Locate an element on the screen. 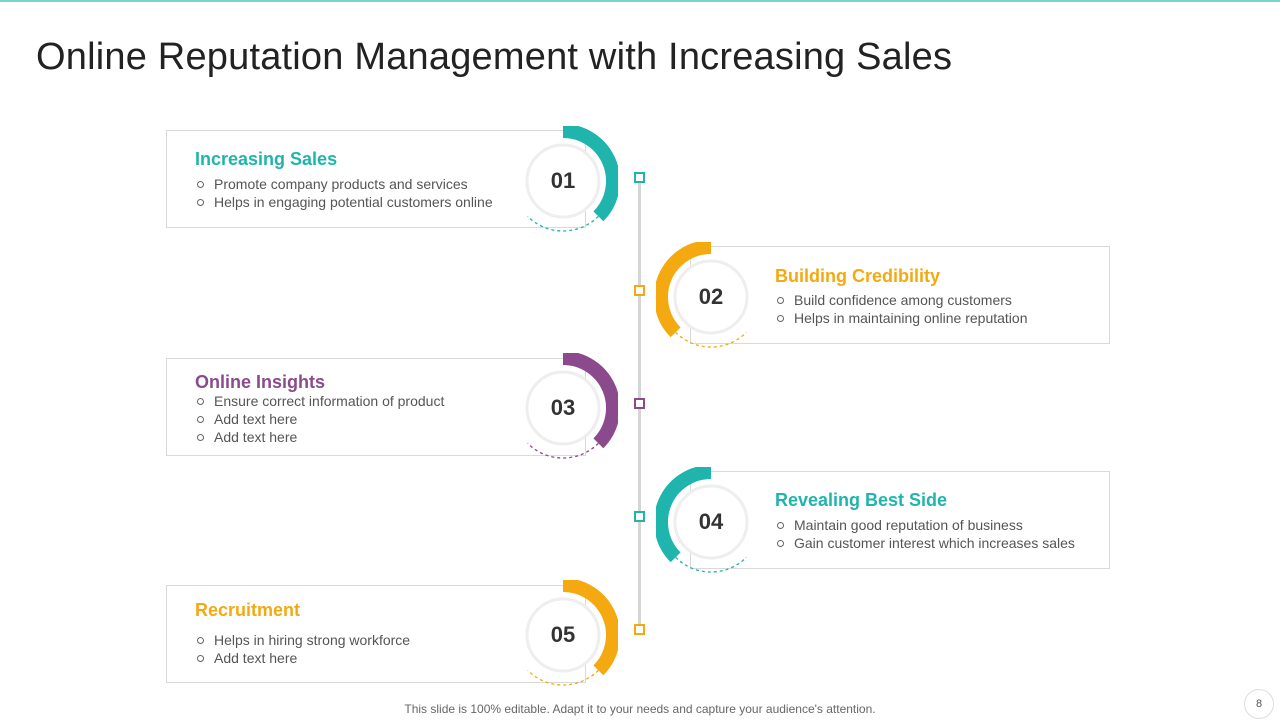 The width and height of the screenshot is (1280, 720). step-number: 03 is located at coordinates (563, 407).